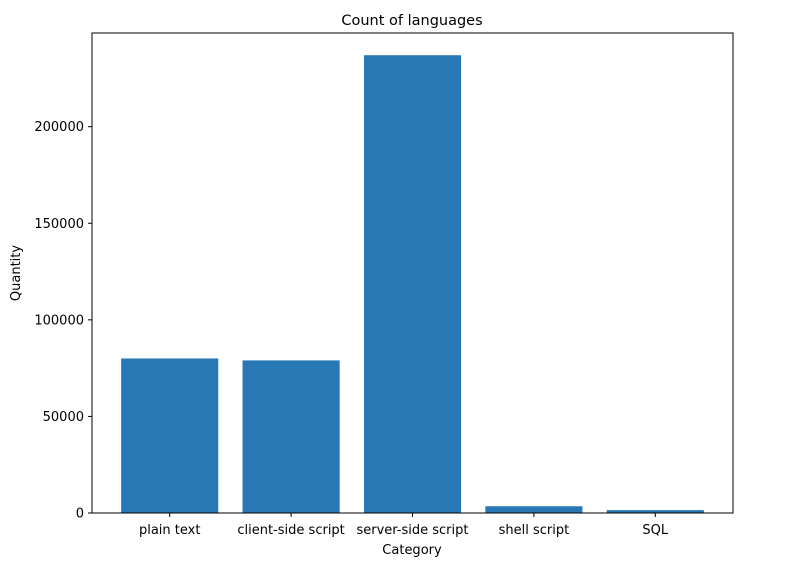 The width and height of the screenshot is (785, 567). I want to click on bar-shell-script, so click(534, 509).